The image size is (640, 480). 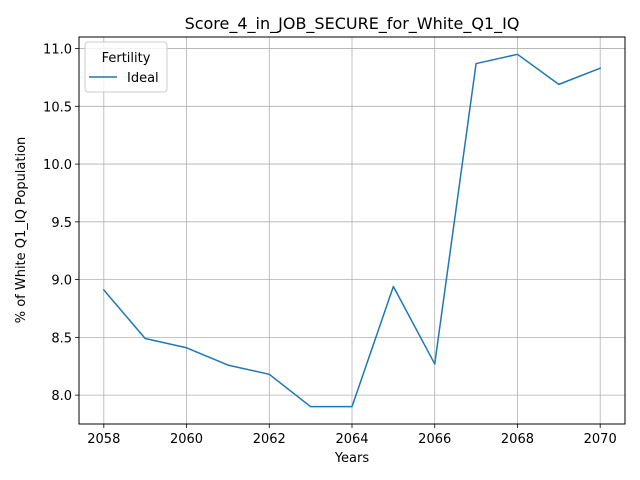 What do you see at coordinates (351, 439) in the screenshot?
I see `x-tick-label: 2064` at bounding box center [351, 439].